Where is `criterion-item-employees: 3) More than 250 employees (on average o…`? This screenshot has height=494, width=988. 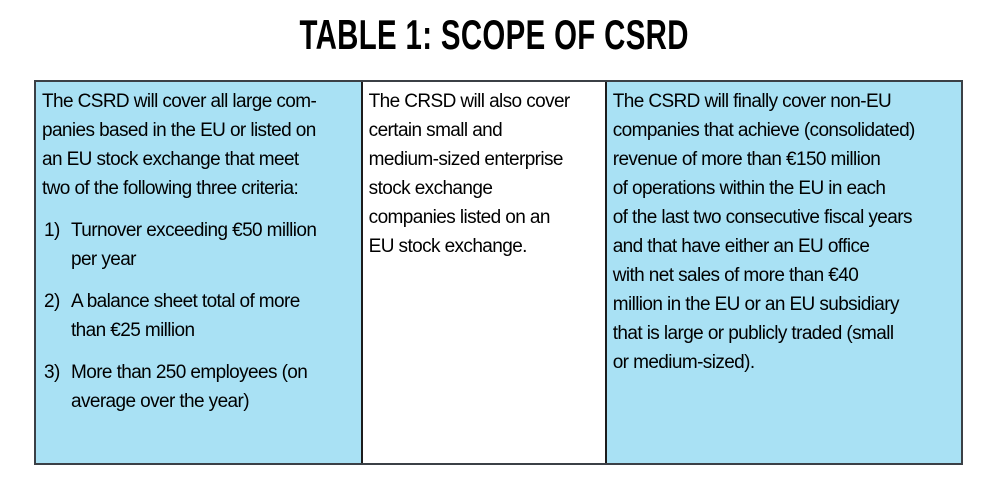 criterion-item-employees: 3) More than 250 employees (on average o… is located at coordinates (200, 387).